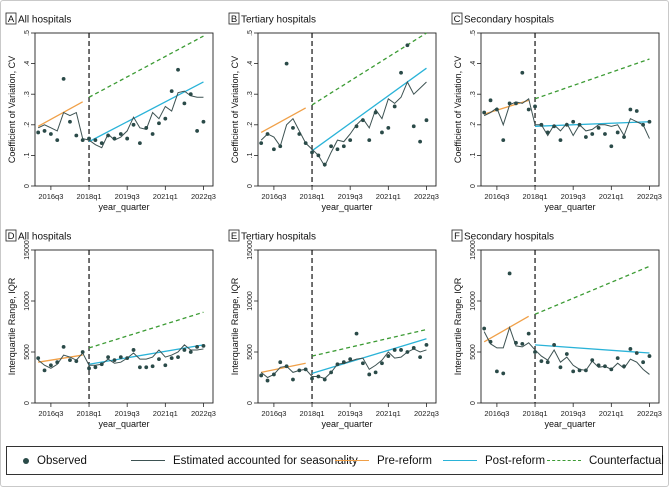 The image size is (669, 487). Describe the element at coordinates (50, 196) in the screenshot. I see `panel-a-x-tick-label: 2016q3` at that location.